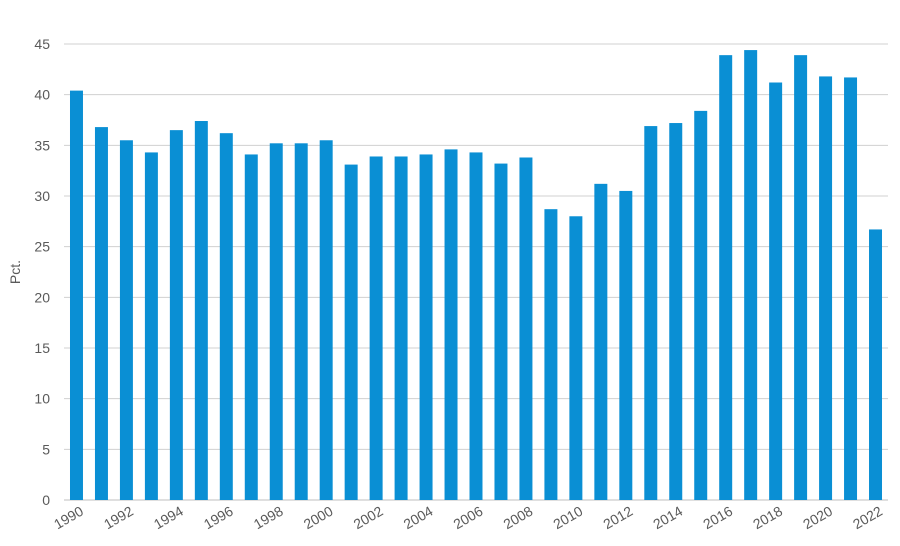  I want to click on bar-2001, so click(351, 332).